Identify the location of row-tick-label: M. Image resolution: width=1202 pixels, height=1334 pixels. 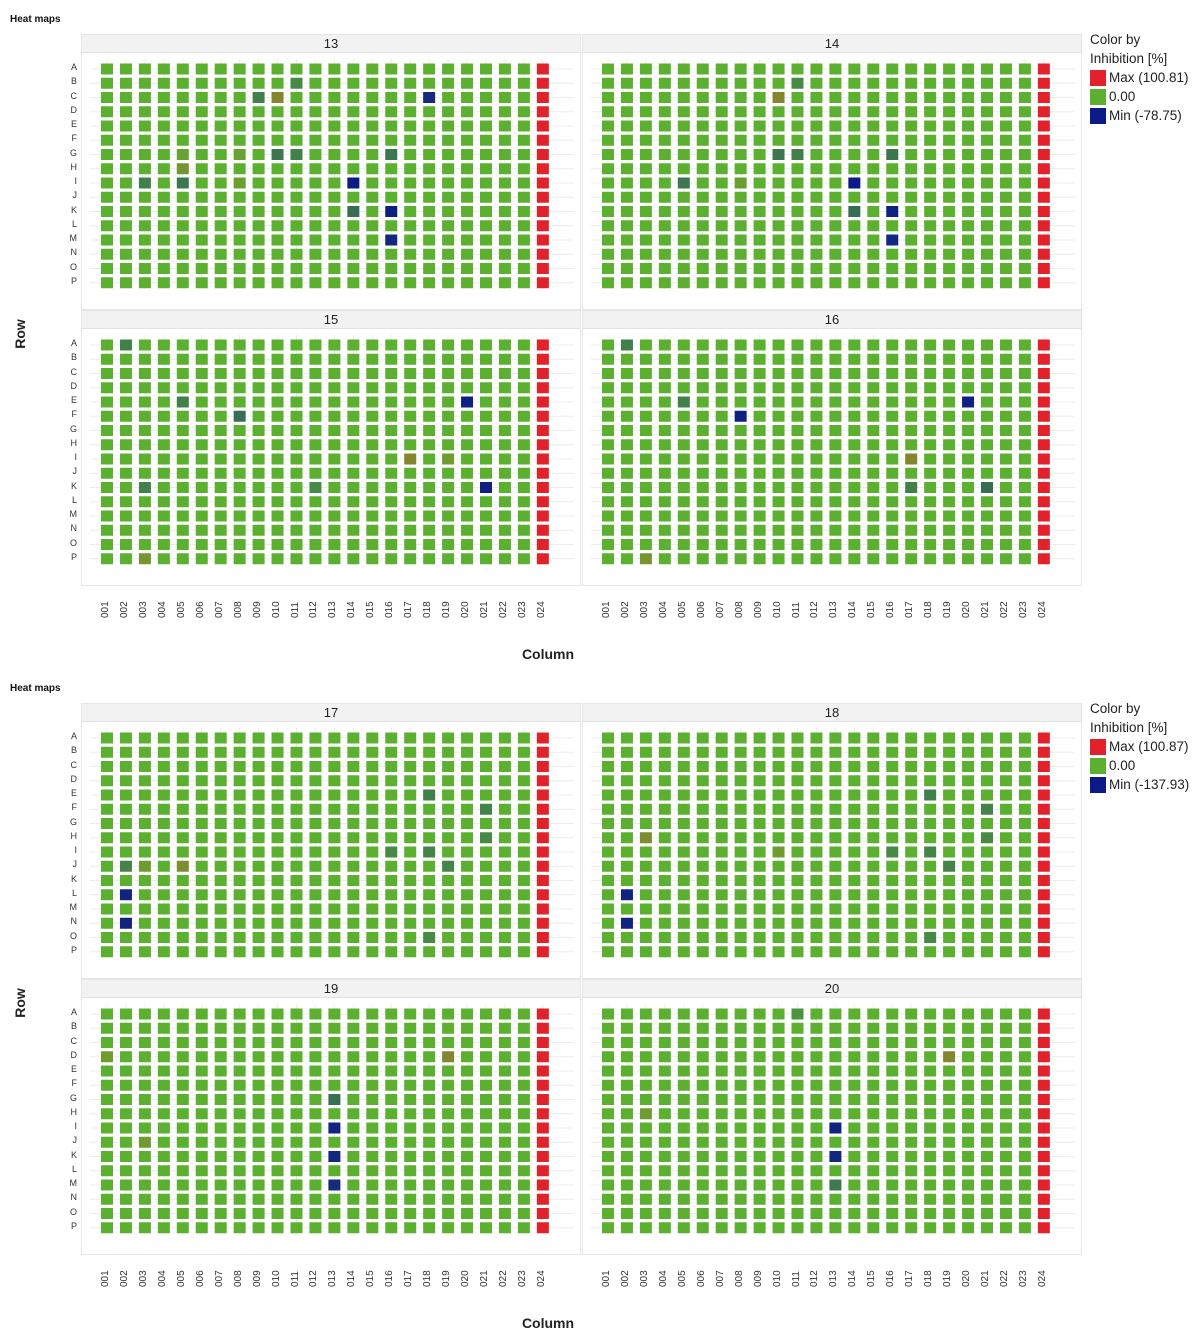
(73, 907).